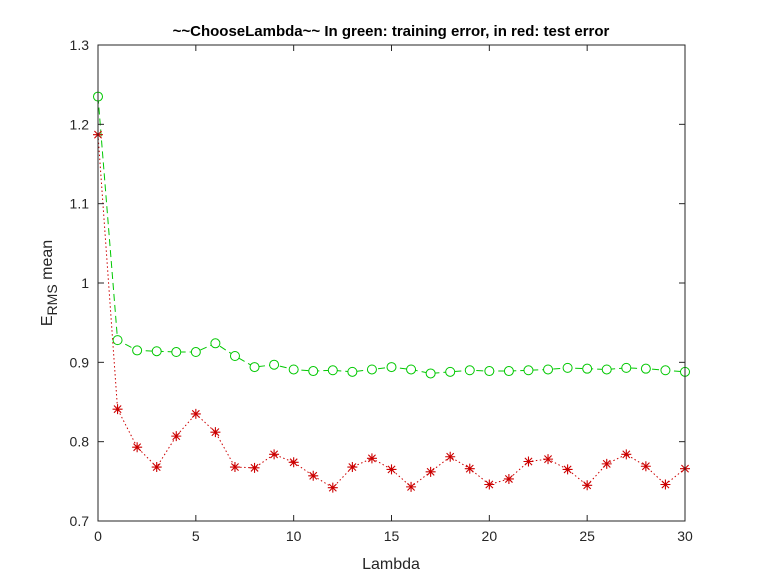  I want to click on y-tick-label: 1, so click(85, 283).